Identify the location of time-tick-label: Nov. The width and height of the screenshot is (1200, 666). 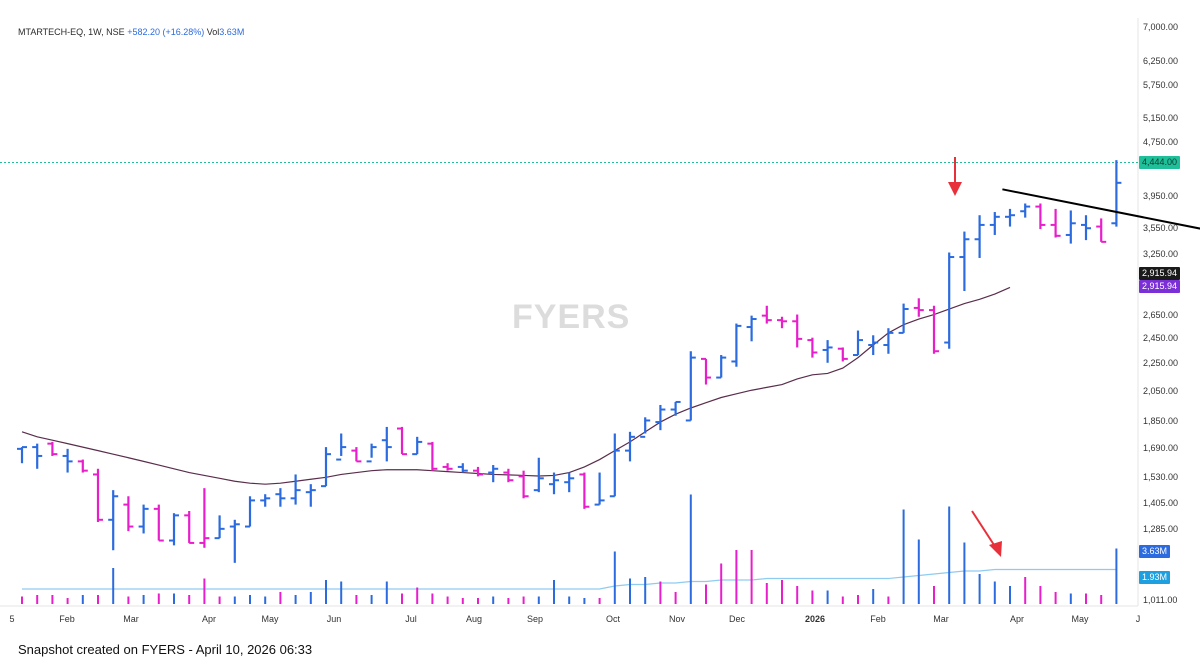
(677, 619).